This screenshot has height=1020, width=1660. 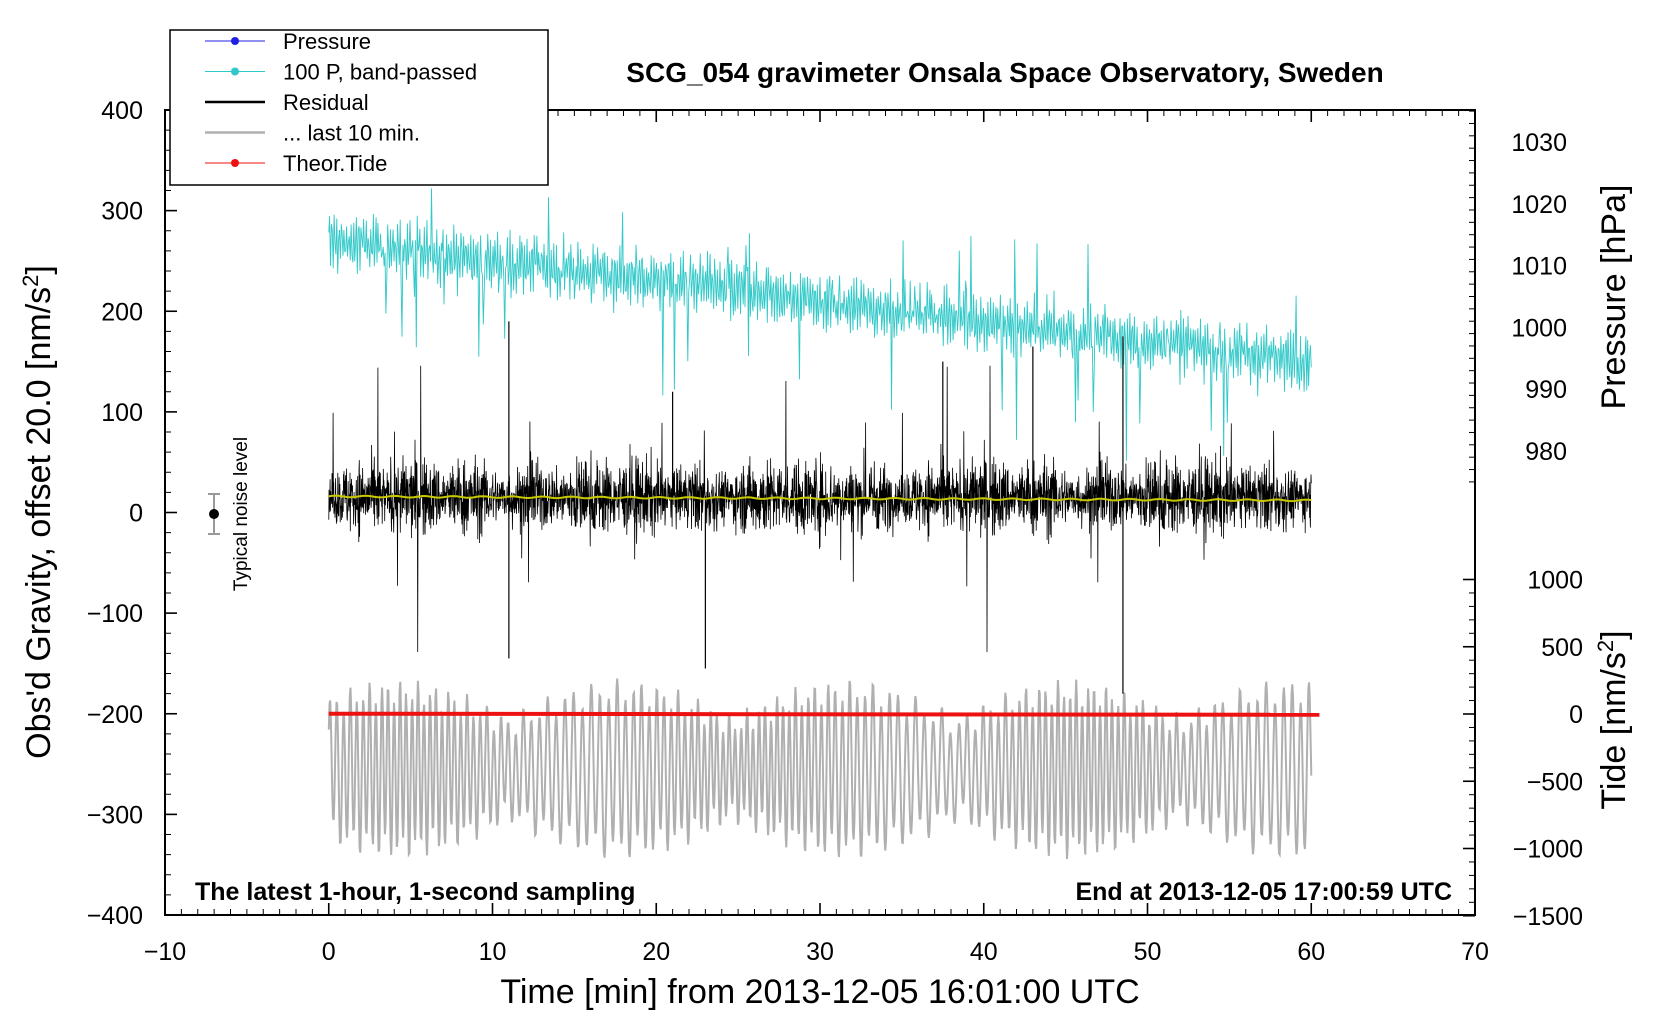 I want to click on x-tick-label: 0, so click(x=329, y=952).